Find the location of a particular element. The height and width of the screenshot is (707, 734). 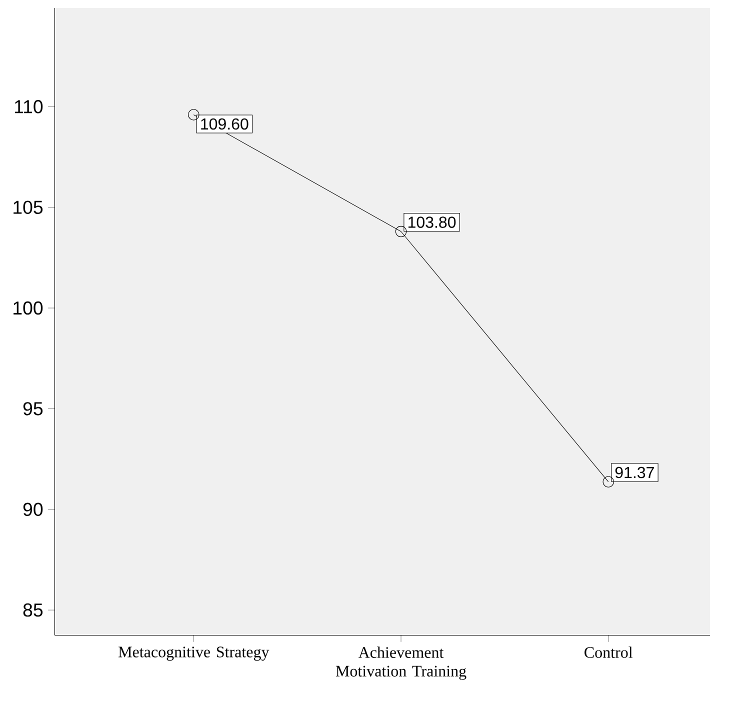

data-label: 103.80 is located at coordinates (432, 222).